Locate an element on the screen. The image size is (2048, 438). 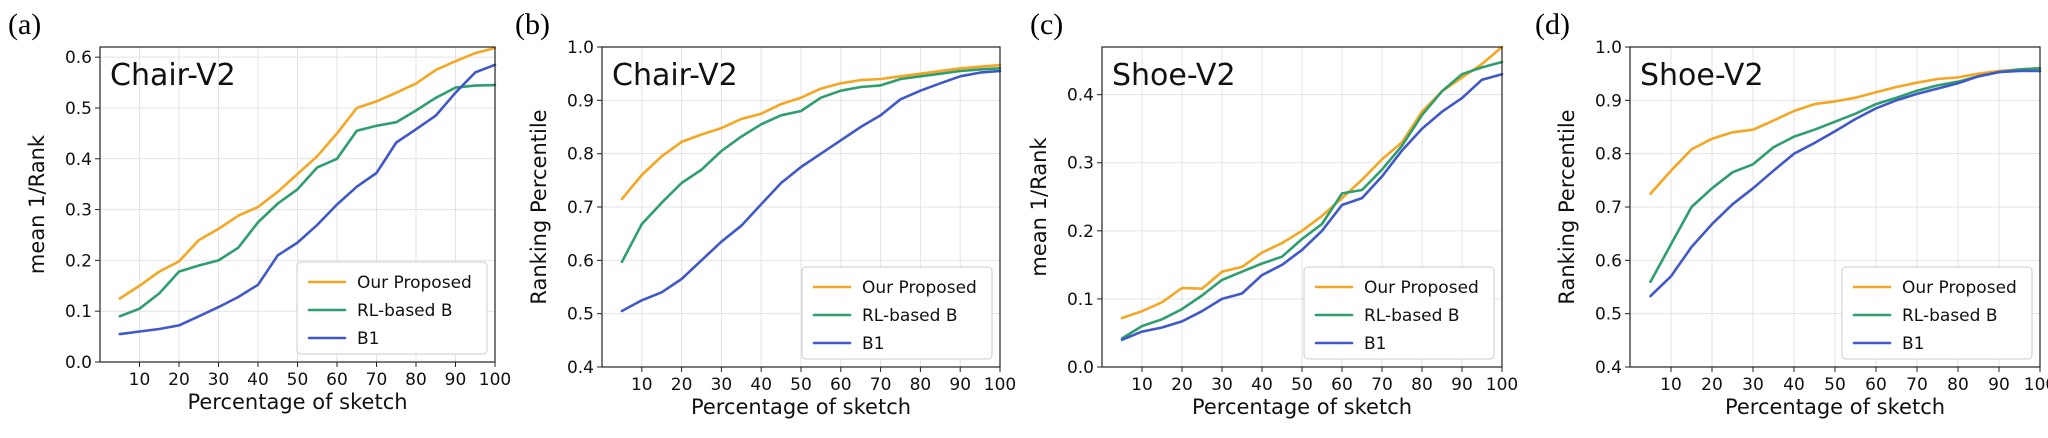
panel-letter: (b) is located at coordinates (532, 24).